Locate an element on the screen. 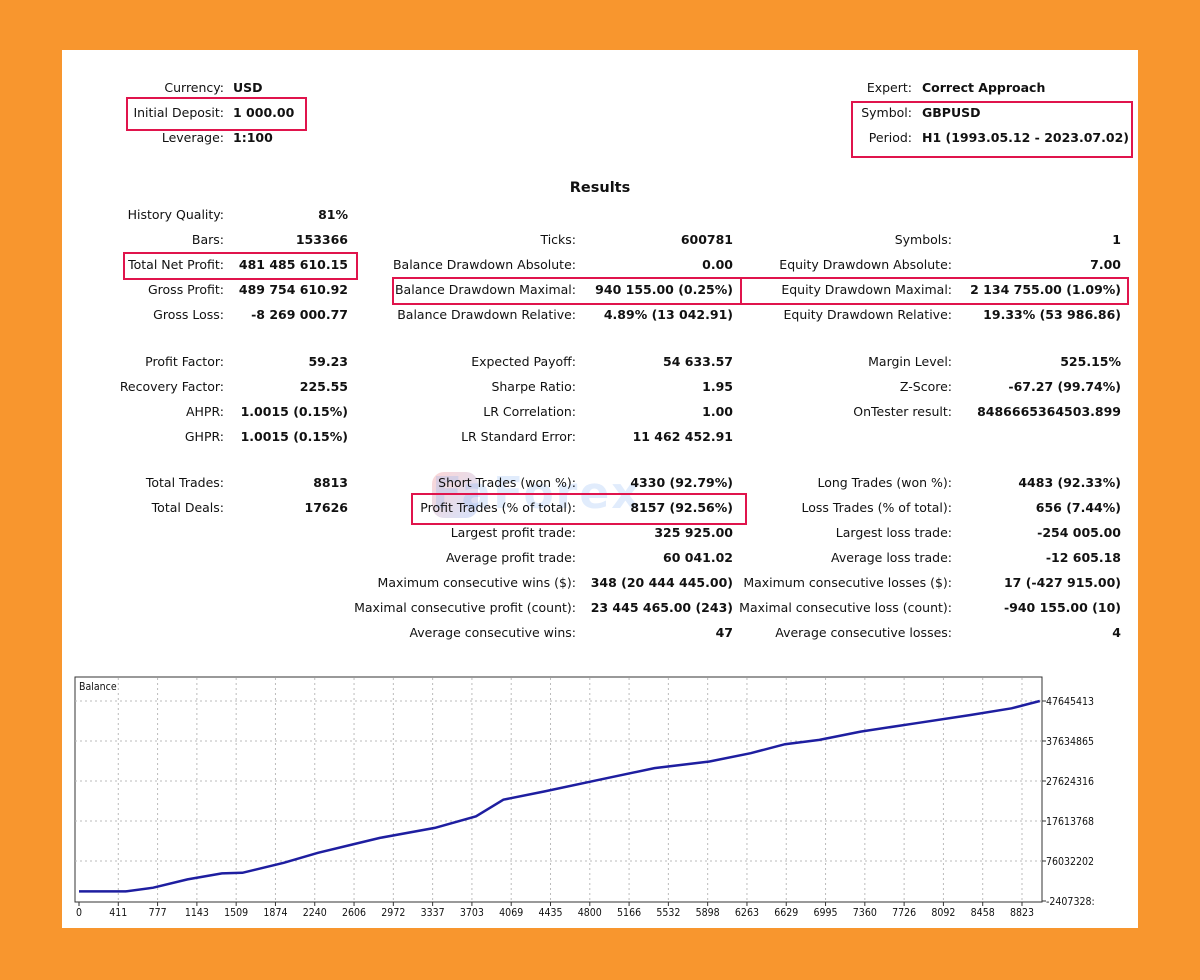  stat-label: Equity Drawdown Relative: is located at coordinates (867, 314).